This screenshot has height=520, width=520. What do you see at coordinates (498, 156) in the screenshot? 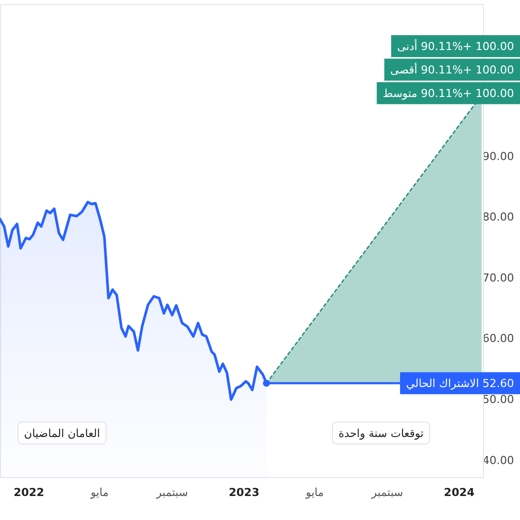
I see `y-tick-label: 90.00` at bounding box center [498, 156].